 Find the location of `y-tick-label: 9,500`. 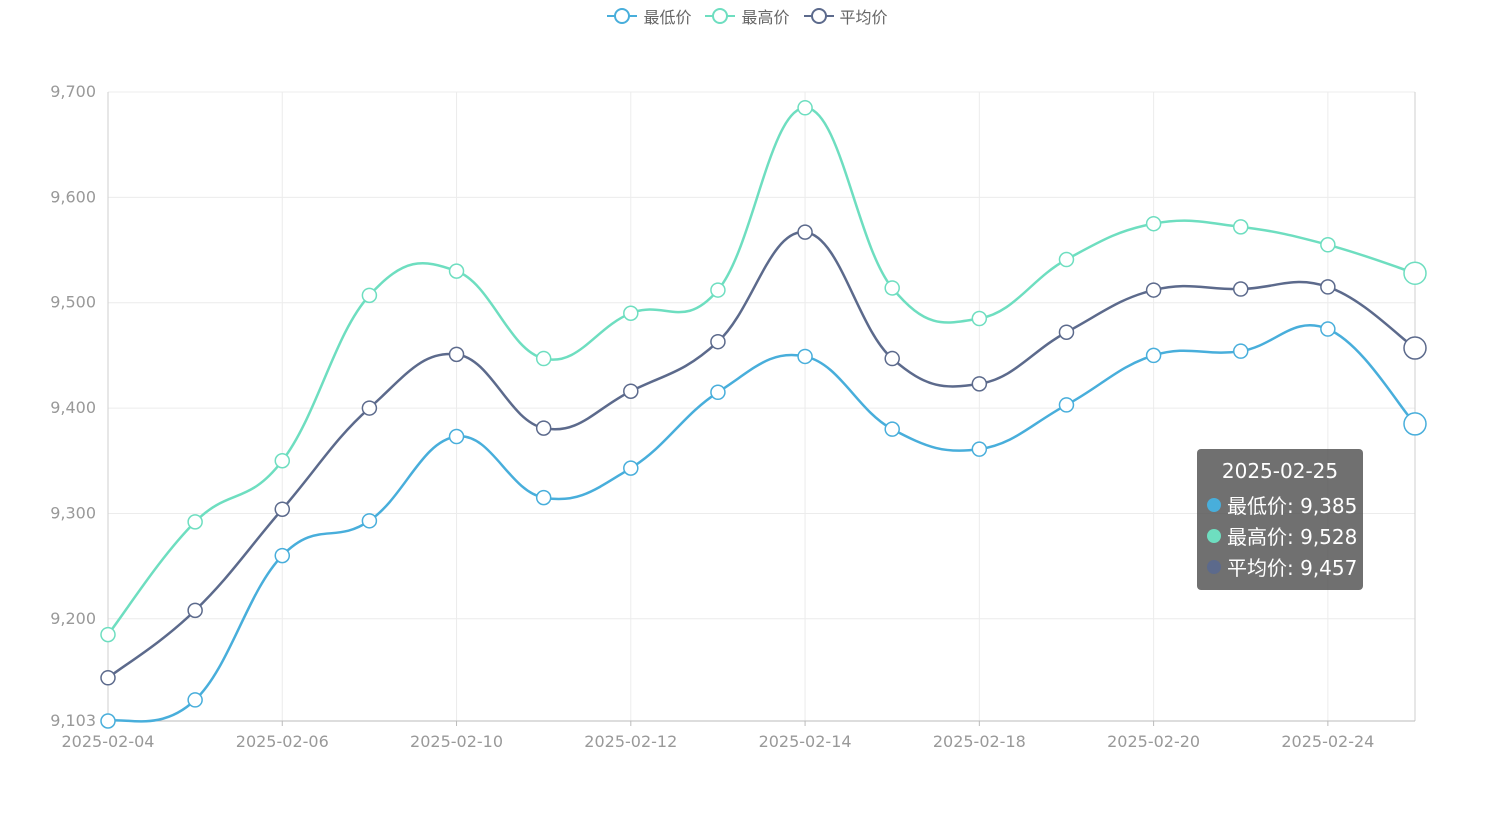

y-tick-label: 9,500 is located at coordinates (73, 302).